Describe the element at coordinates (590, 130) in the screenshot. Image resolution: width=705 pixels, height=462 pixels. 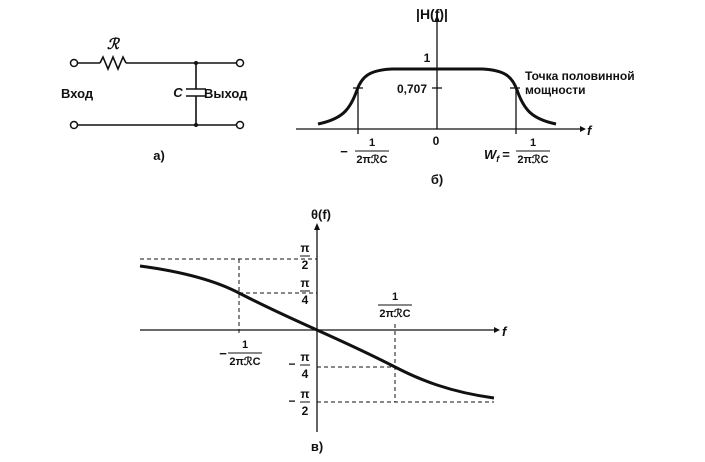
I see `magnitude-x-axis-label: f` at that location.